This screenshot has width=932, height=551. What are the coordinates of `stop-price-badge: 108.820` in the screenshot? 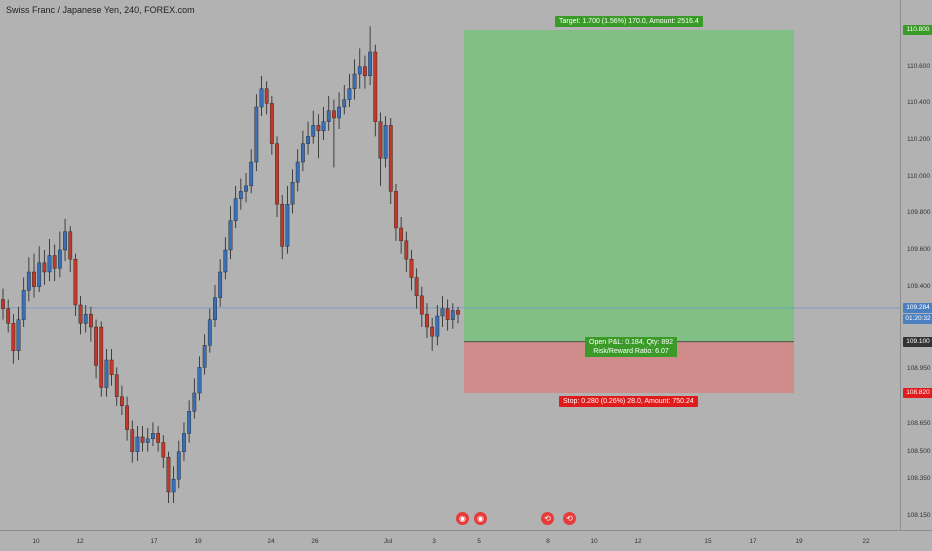 It's located at (917, 393).